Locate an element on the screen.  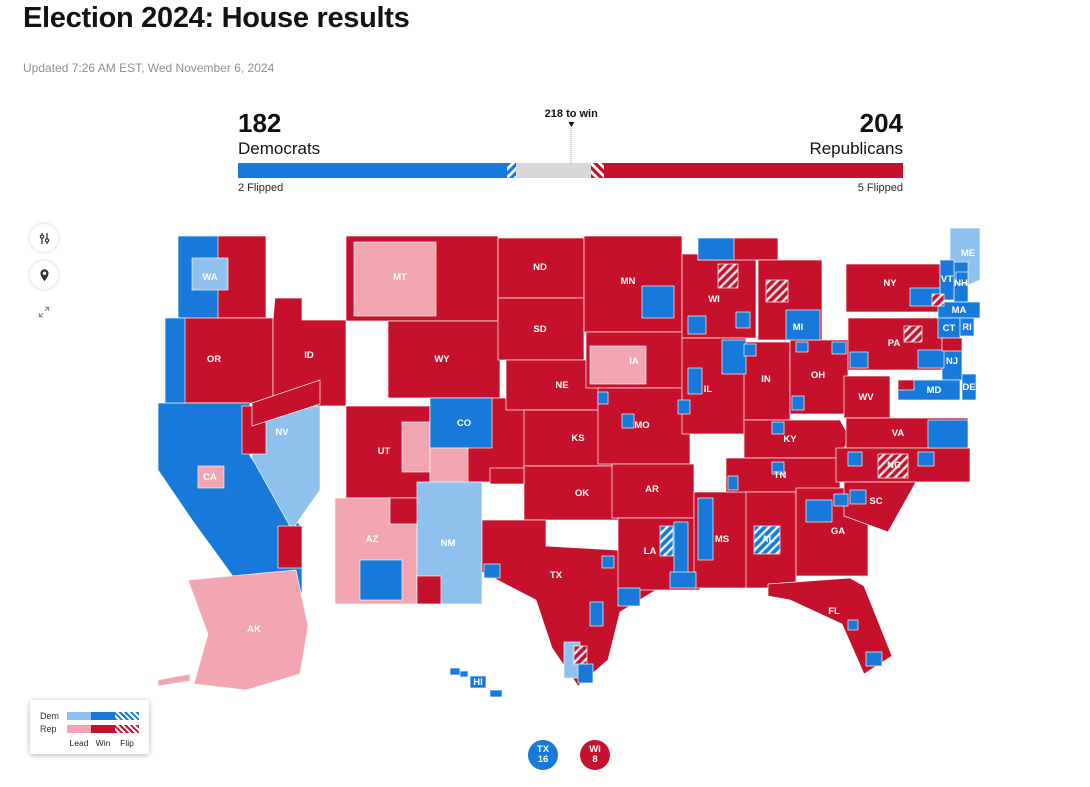
legend-col-win: Win is located at coordinates (103, 742).